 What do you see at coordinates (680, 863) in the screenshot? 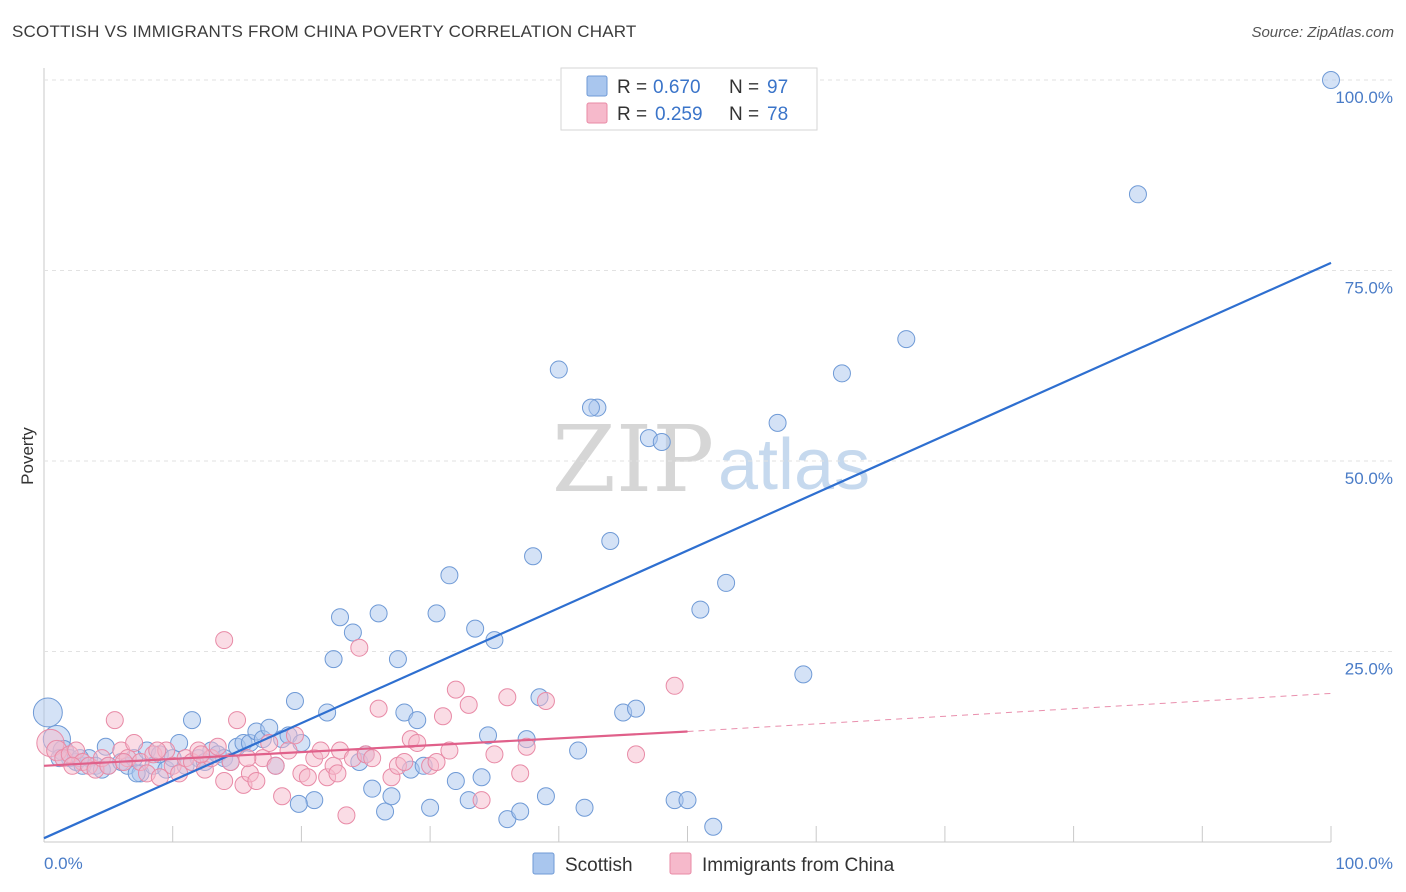
I see `bottom-legend-swatch-china` at bounding box center [680, 863].